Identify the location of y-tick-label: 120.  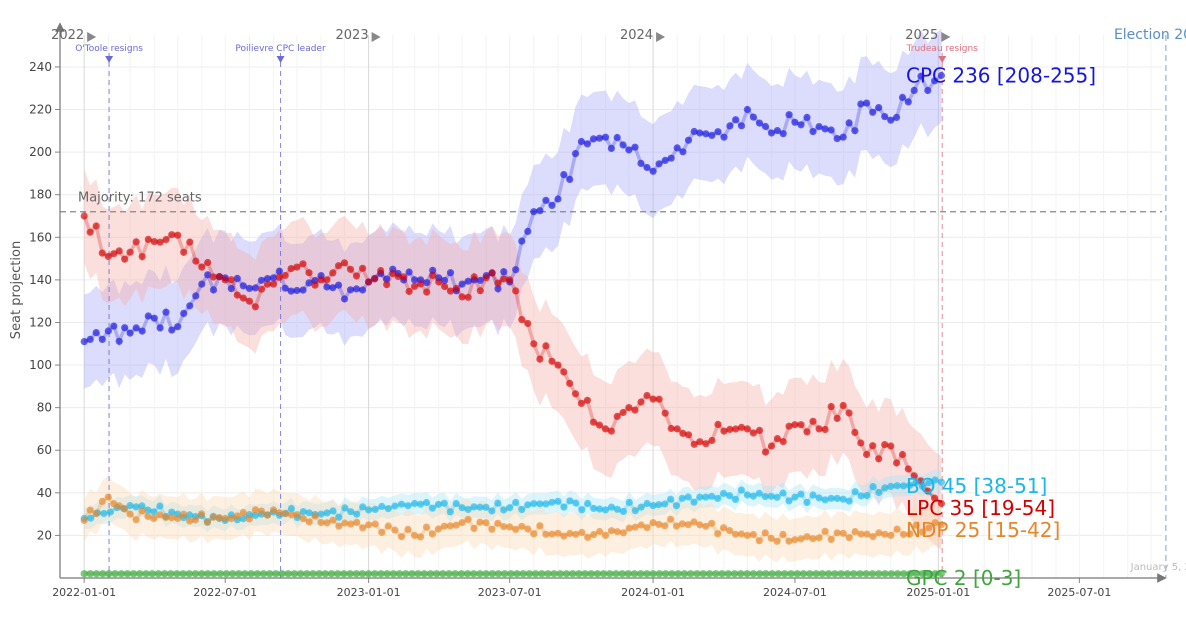
(40, 322).